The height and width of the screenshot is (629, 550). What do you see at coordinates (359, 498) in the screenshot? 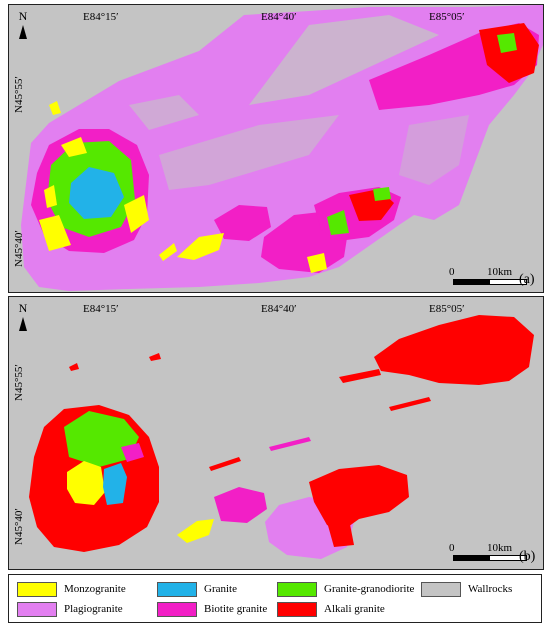
I see `alkali-granite-east` at bounding box center [359, 498].